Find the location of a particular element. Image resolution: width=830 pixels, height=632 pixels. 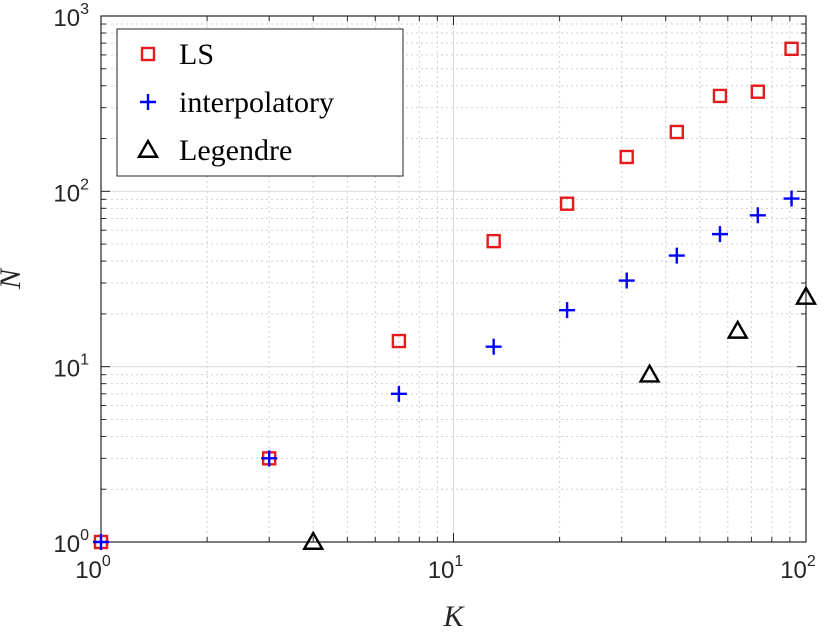

legend-box is located at coordinates (260, 102).